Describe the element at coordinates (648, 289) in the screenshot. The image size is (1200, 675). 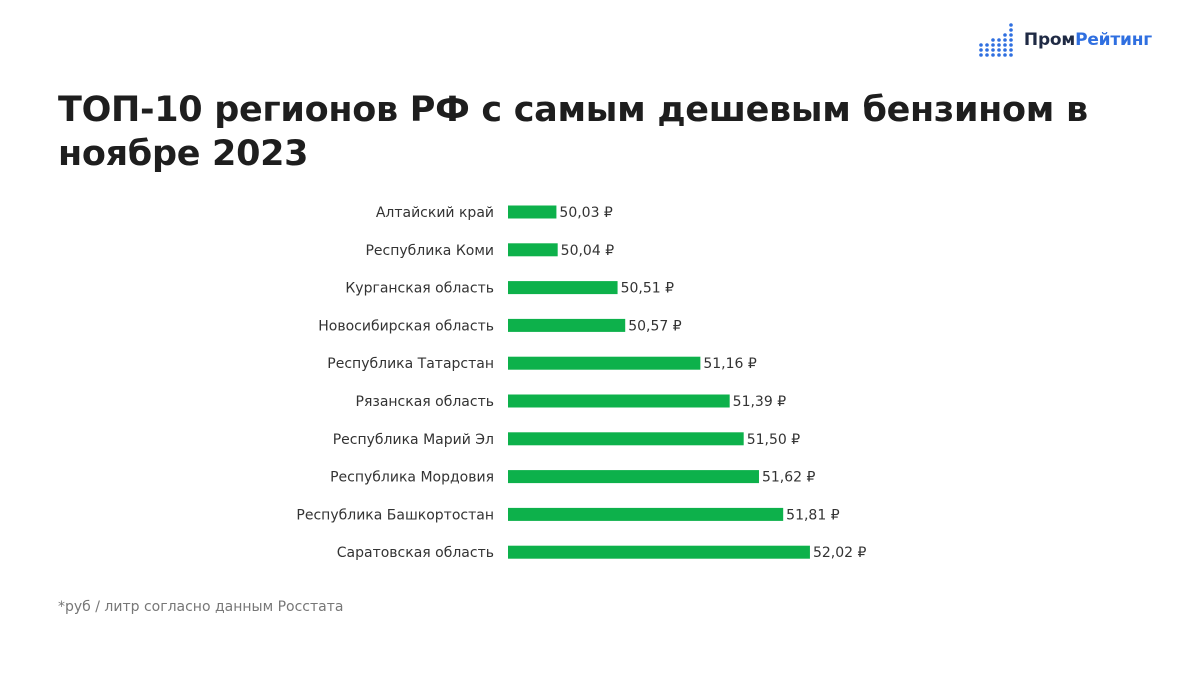
I see `value-label: 50,51 ₽` at that location.